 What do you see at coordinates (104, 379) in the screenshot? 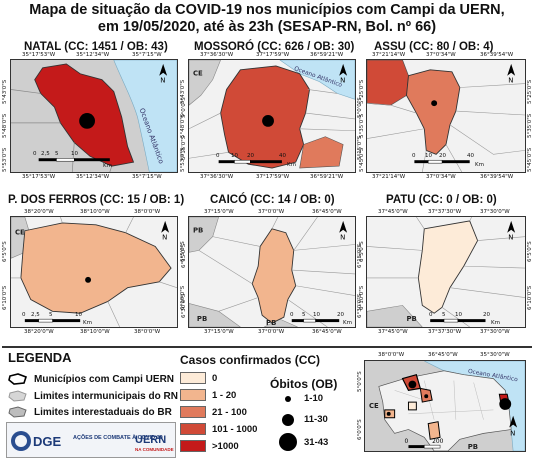
I see `legend-item-campi-label: Municípios com Campi UERN` at bounding box center [104, 379].